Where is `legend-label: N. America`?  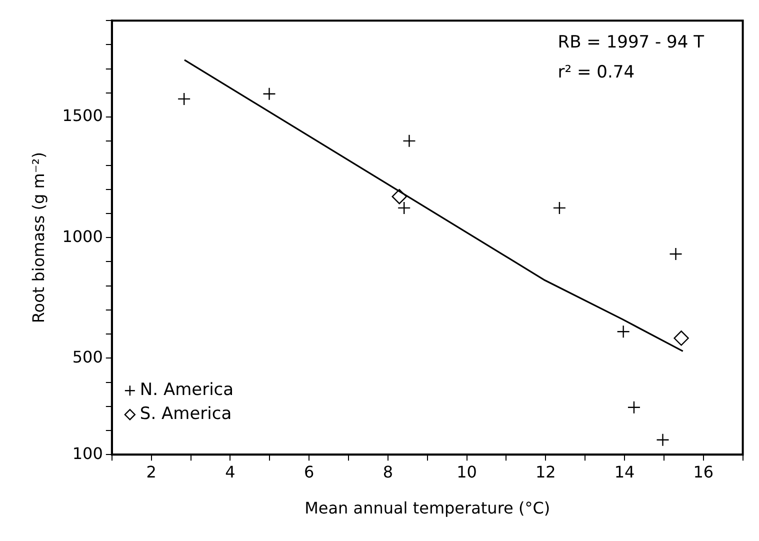
legend-label: N. America is located at coordinates (187, 390).